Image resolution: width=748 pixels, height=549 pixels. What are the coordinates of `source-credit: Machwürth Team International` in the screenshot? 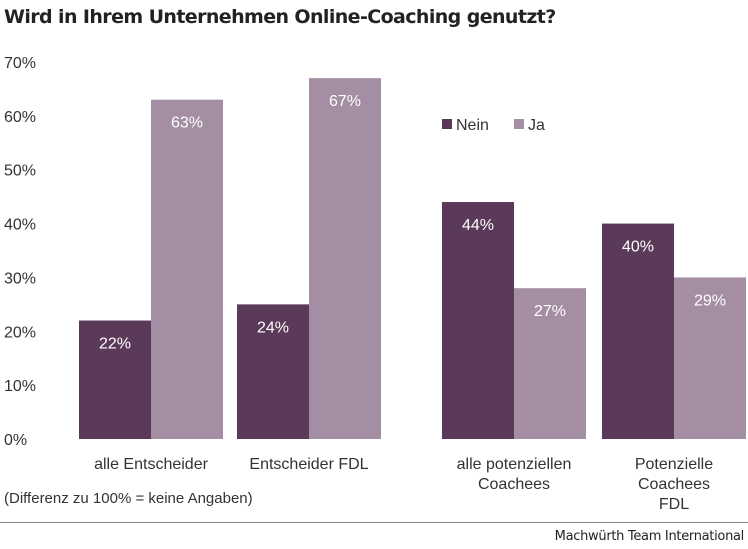 It's located at (649, 536).